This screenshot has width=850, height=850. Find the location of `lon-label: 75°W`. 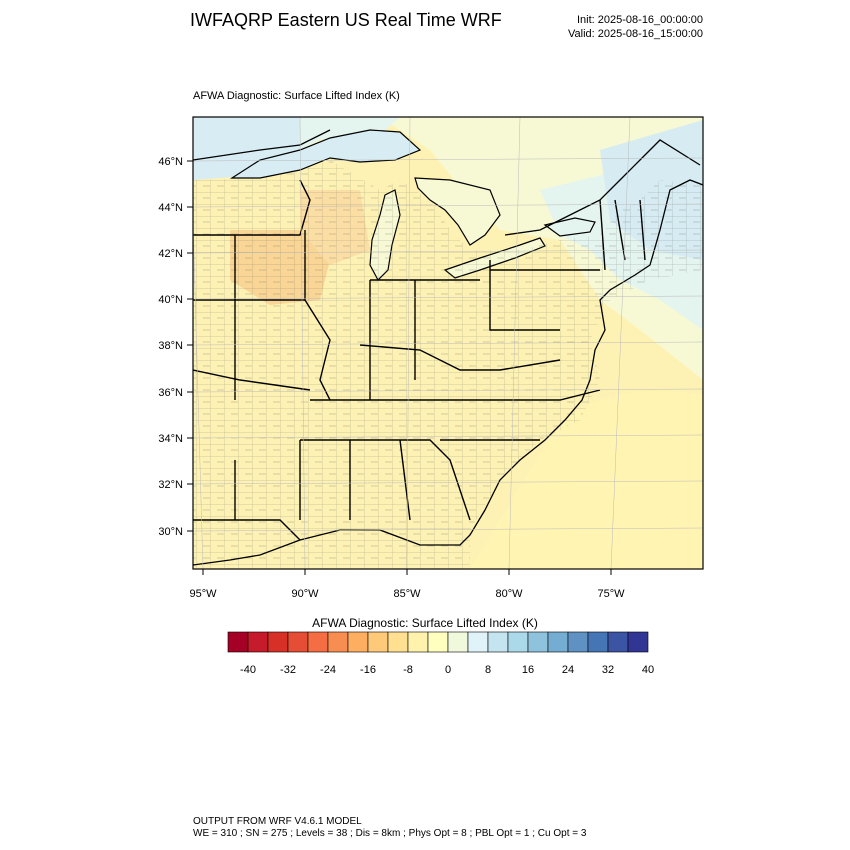

lon-label: 75°W is located at coordinates (611, 594).